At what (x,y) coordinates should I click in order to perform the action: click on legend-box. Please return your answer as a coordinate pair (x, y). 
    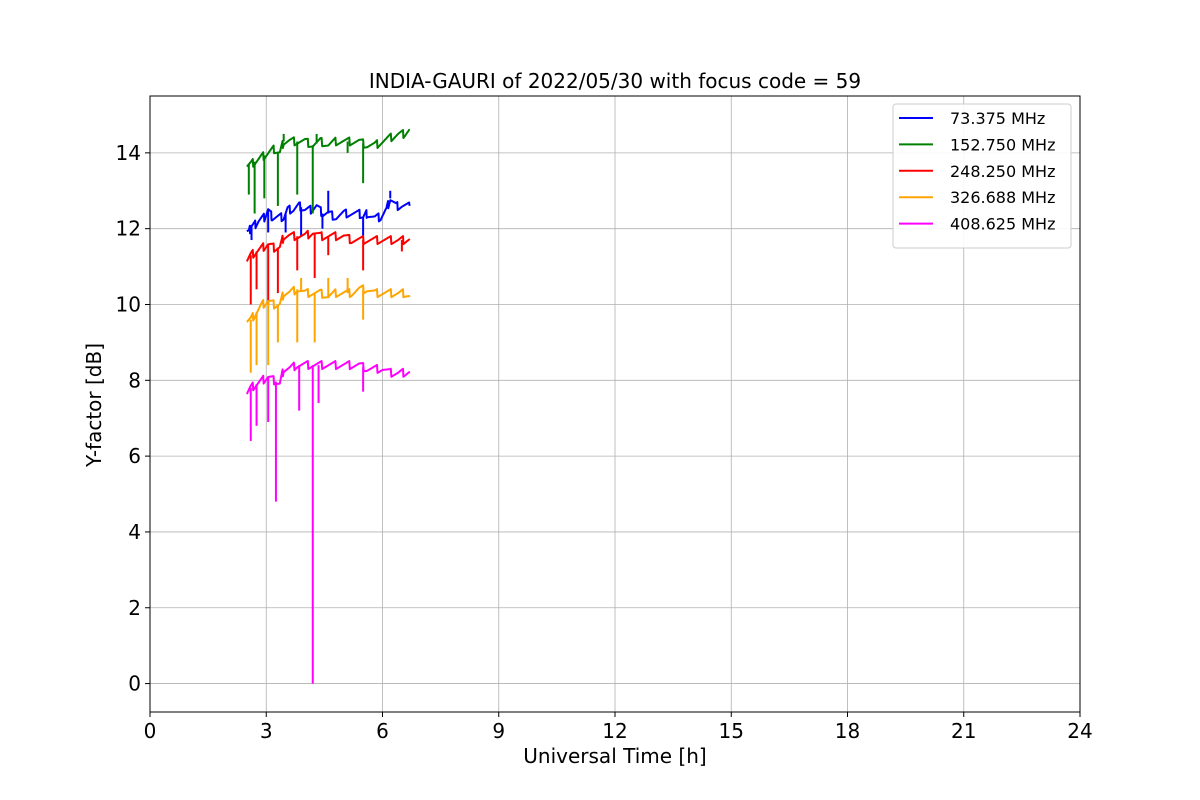
    Looking at the image, I should click on (982, 176).